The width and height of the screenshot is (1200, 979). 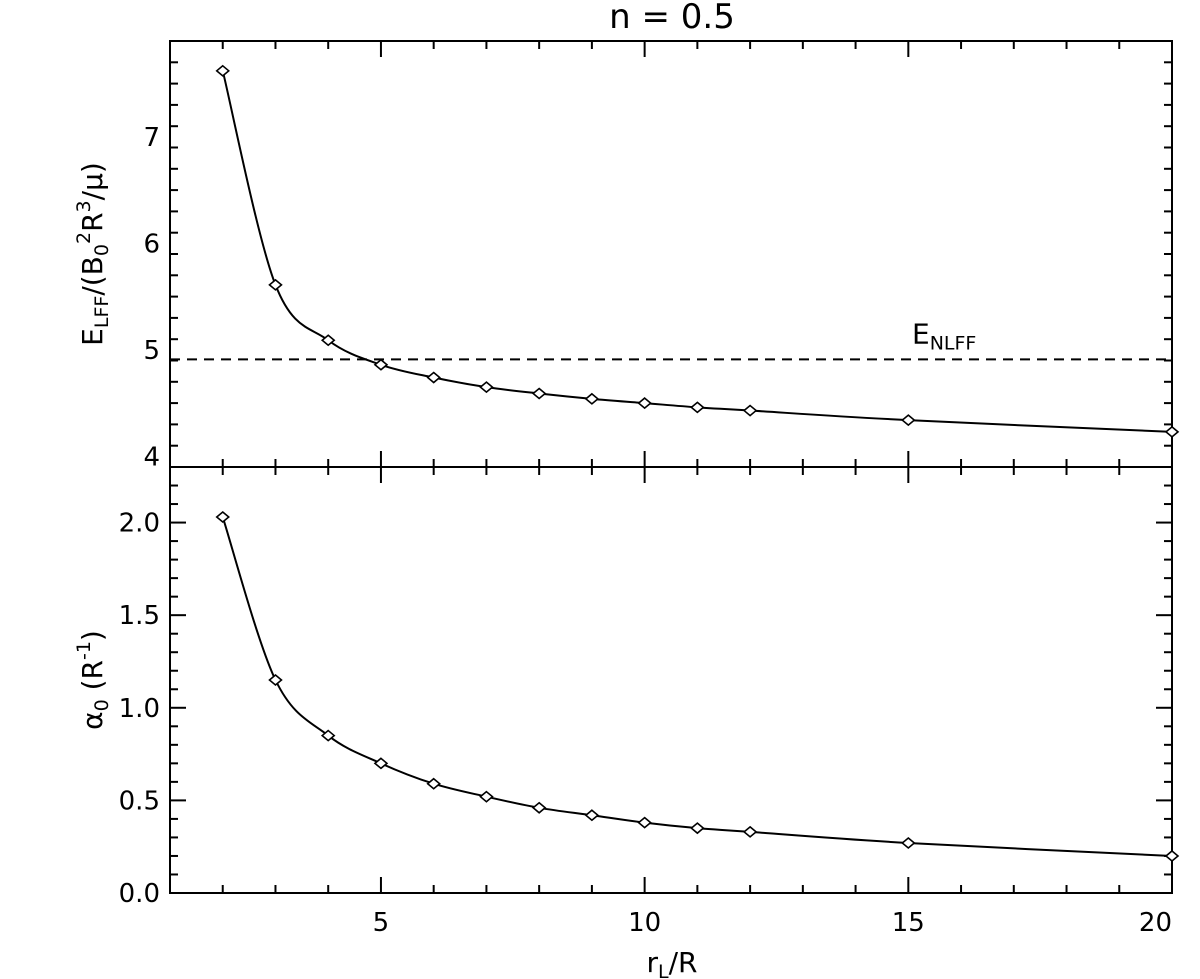 I want to click on xlabel-main: r, so click(x=653, y=962).